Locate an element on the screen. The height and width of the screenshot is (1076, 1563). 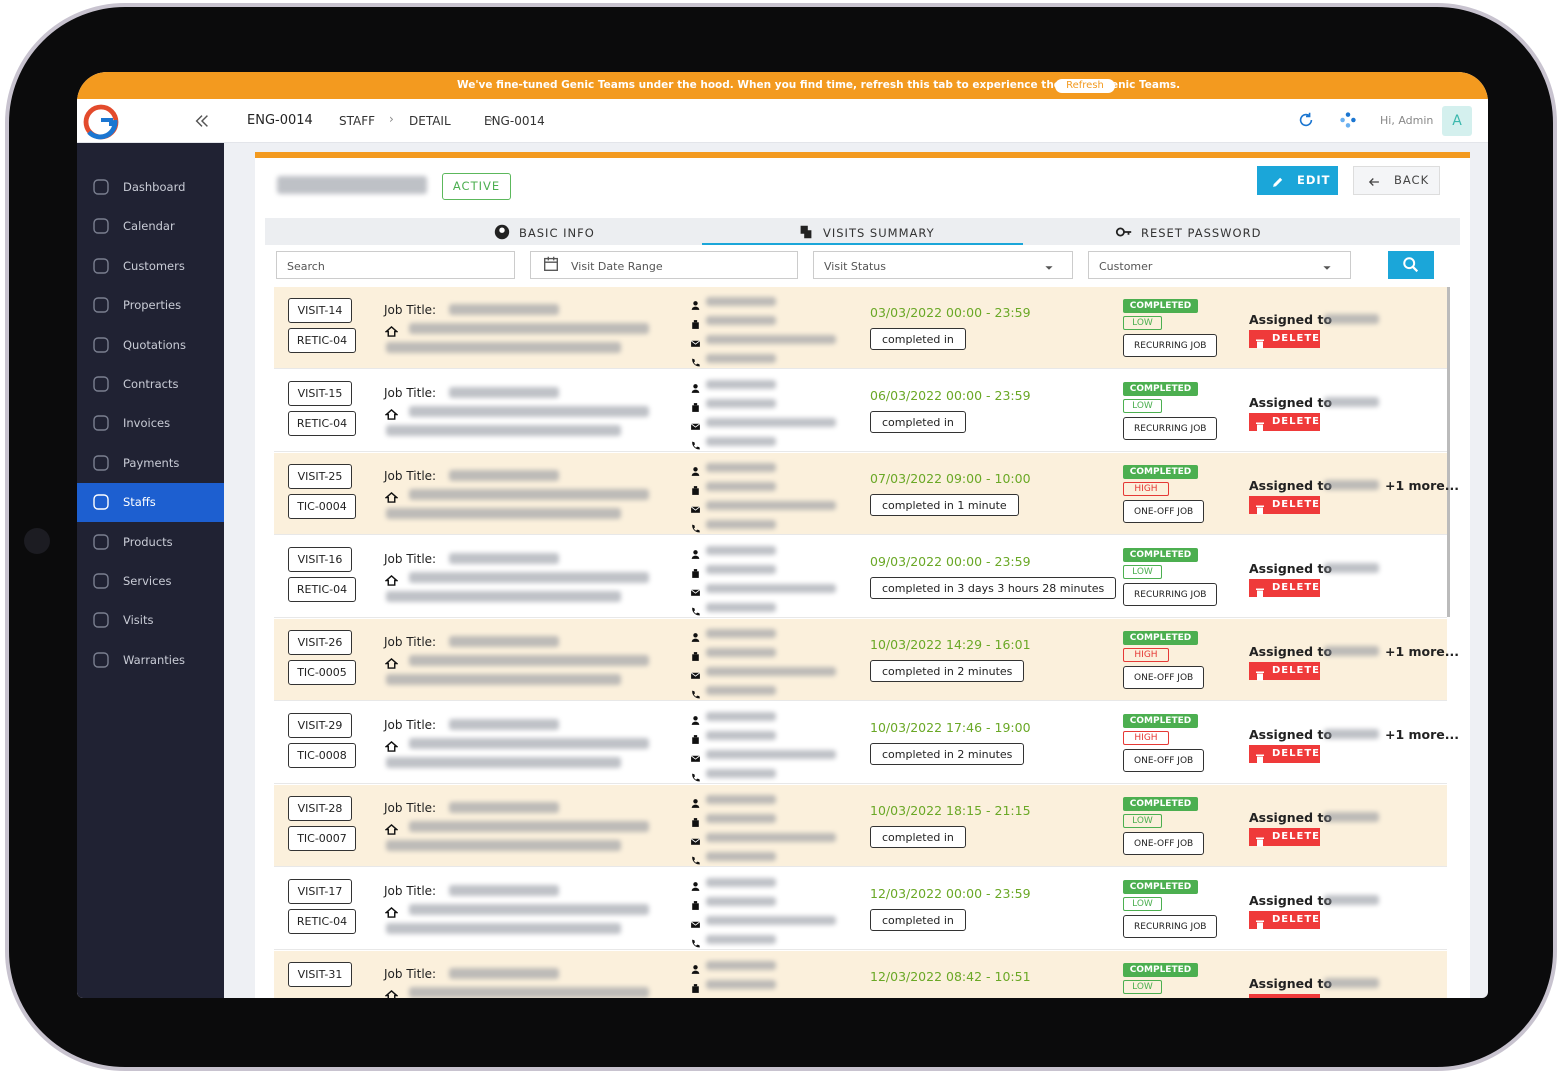
sidebar-item: Staffs is located at coordinates (139, 502).